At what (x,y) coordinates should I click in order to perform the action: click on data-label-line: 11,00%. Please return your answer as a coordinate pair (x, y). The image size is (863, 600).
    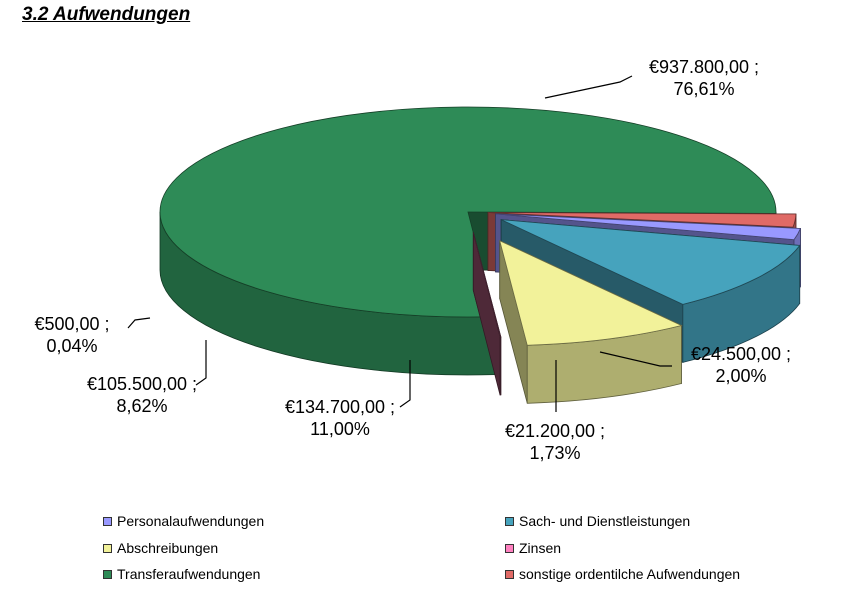
    Looking at the image, I should click on (340, 429).